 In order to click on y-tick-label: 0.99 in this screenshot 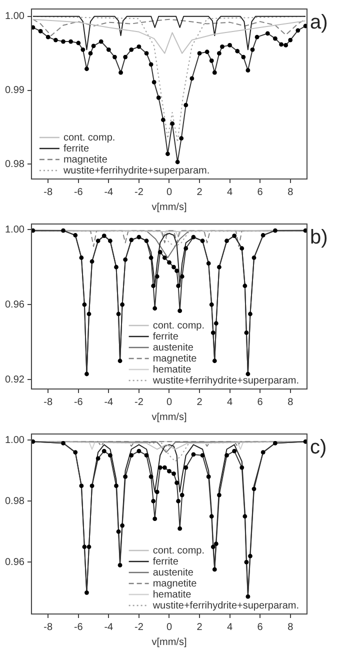, I will do `click(14, 90)`.